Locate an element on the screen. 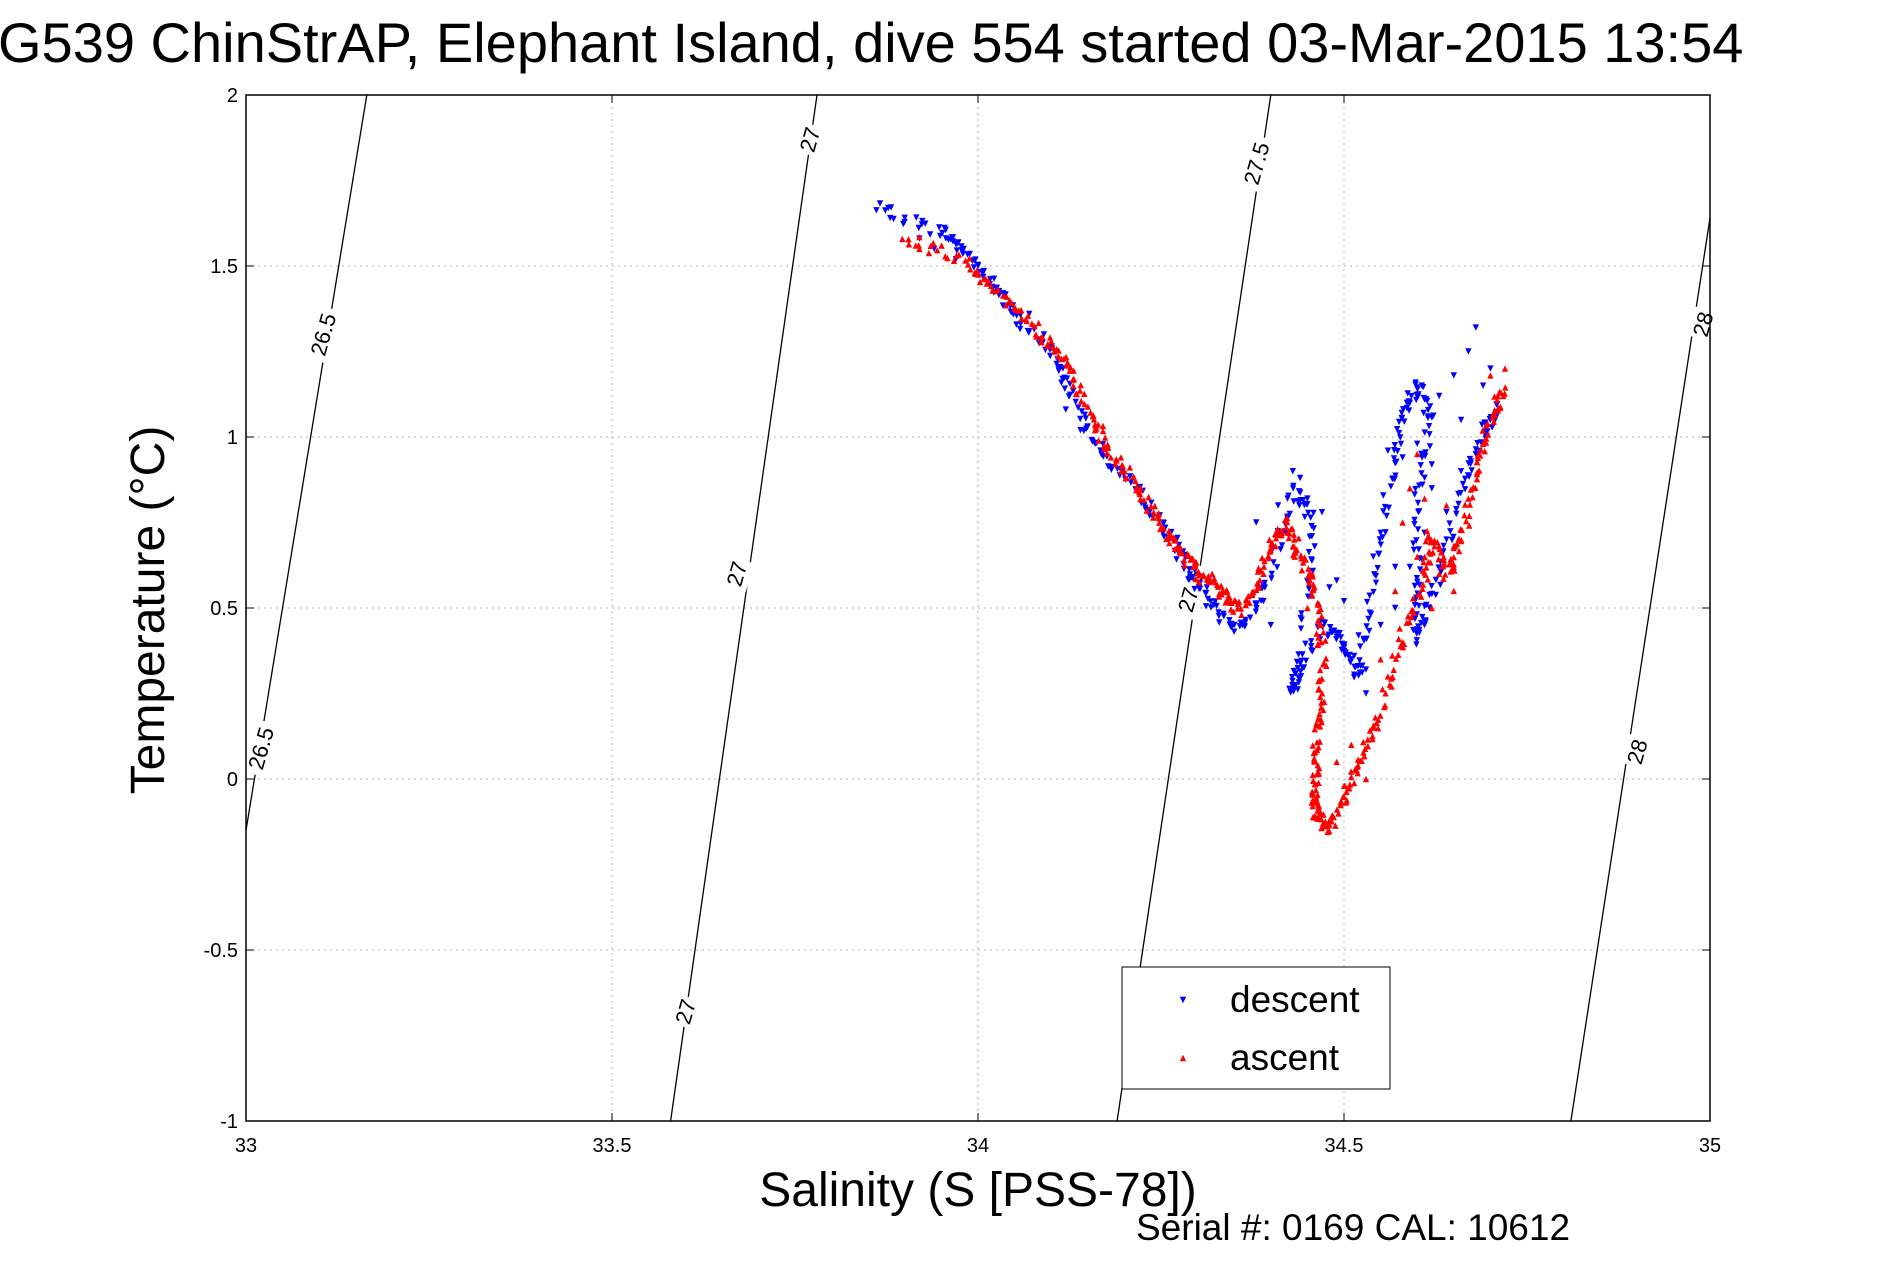 The height and width of the screenshot is (1262, 1891). contour-label: 26.5 is located at coordinates (323, 334).